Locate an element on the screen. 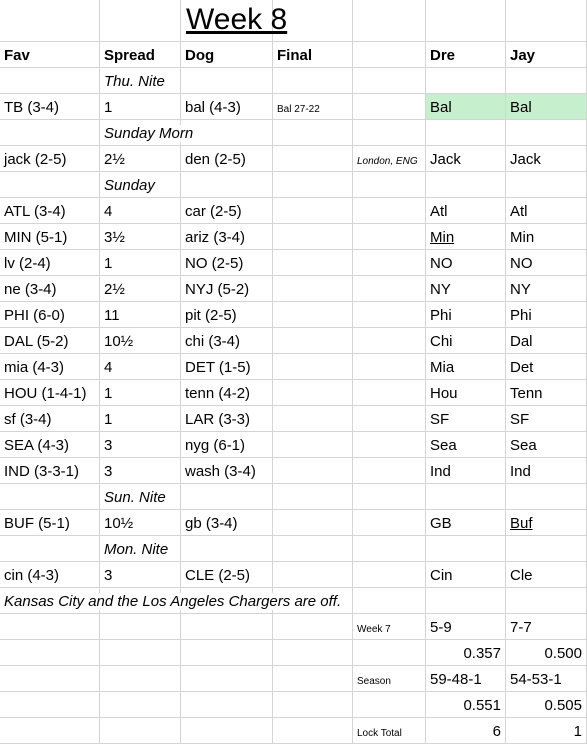  cell: 3 is located at coordinates (140, 575).